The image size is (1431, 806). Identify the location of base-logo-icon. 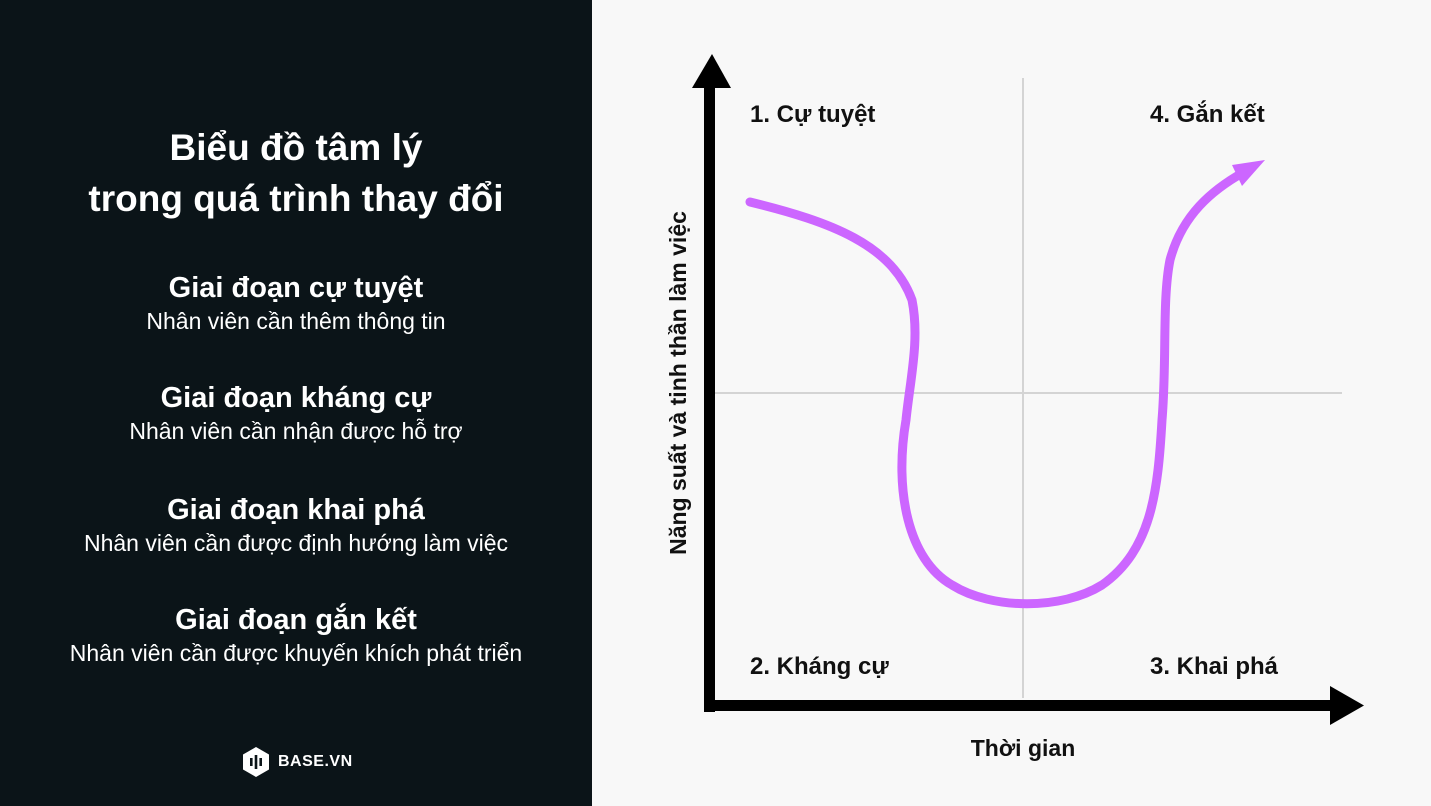
(256, 762).